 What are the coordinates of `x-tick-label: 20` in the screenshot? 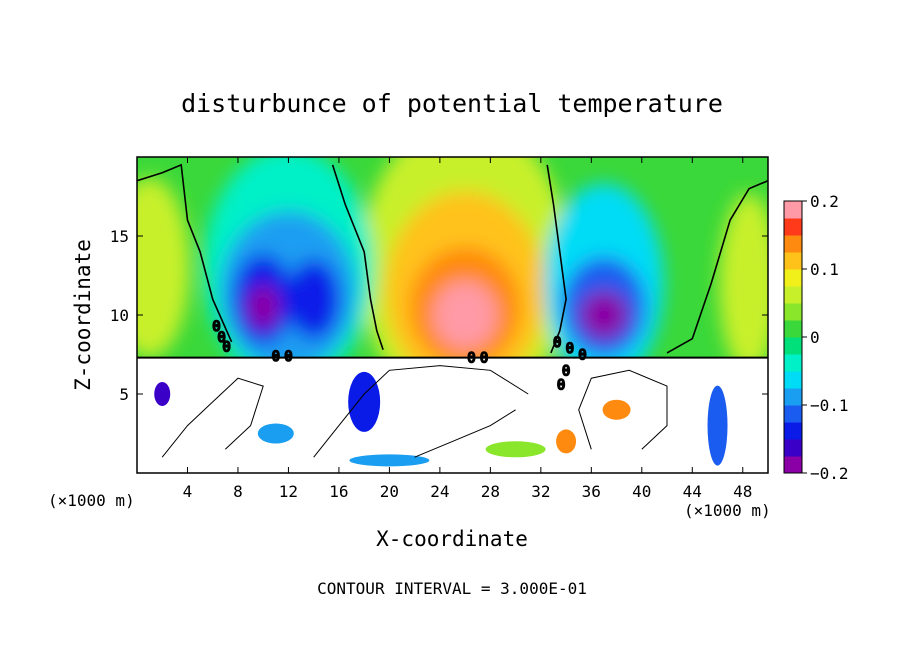 It's located at (389, 491).